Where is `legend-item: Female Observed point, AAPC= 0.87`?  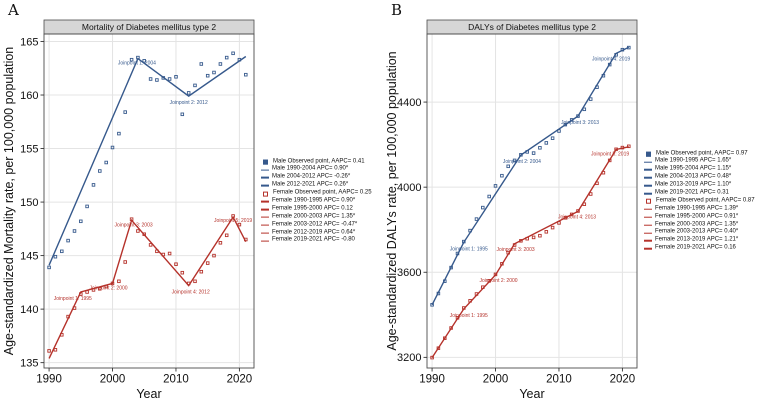
legend-item: Female Observed point, AAPC= 0.87 is located at coordinates (704, 202).